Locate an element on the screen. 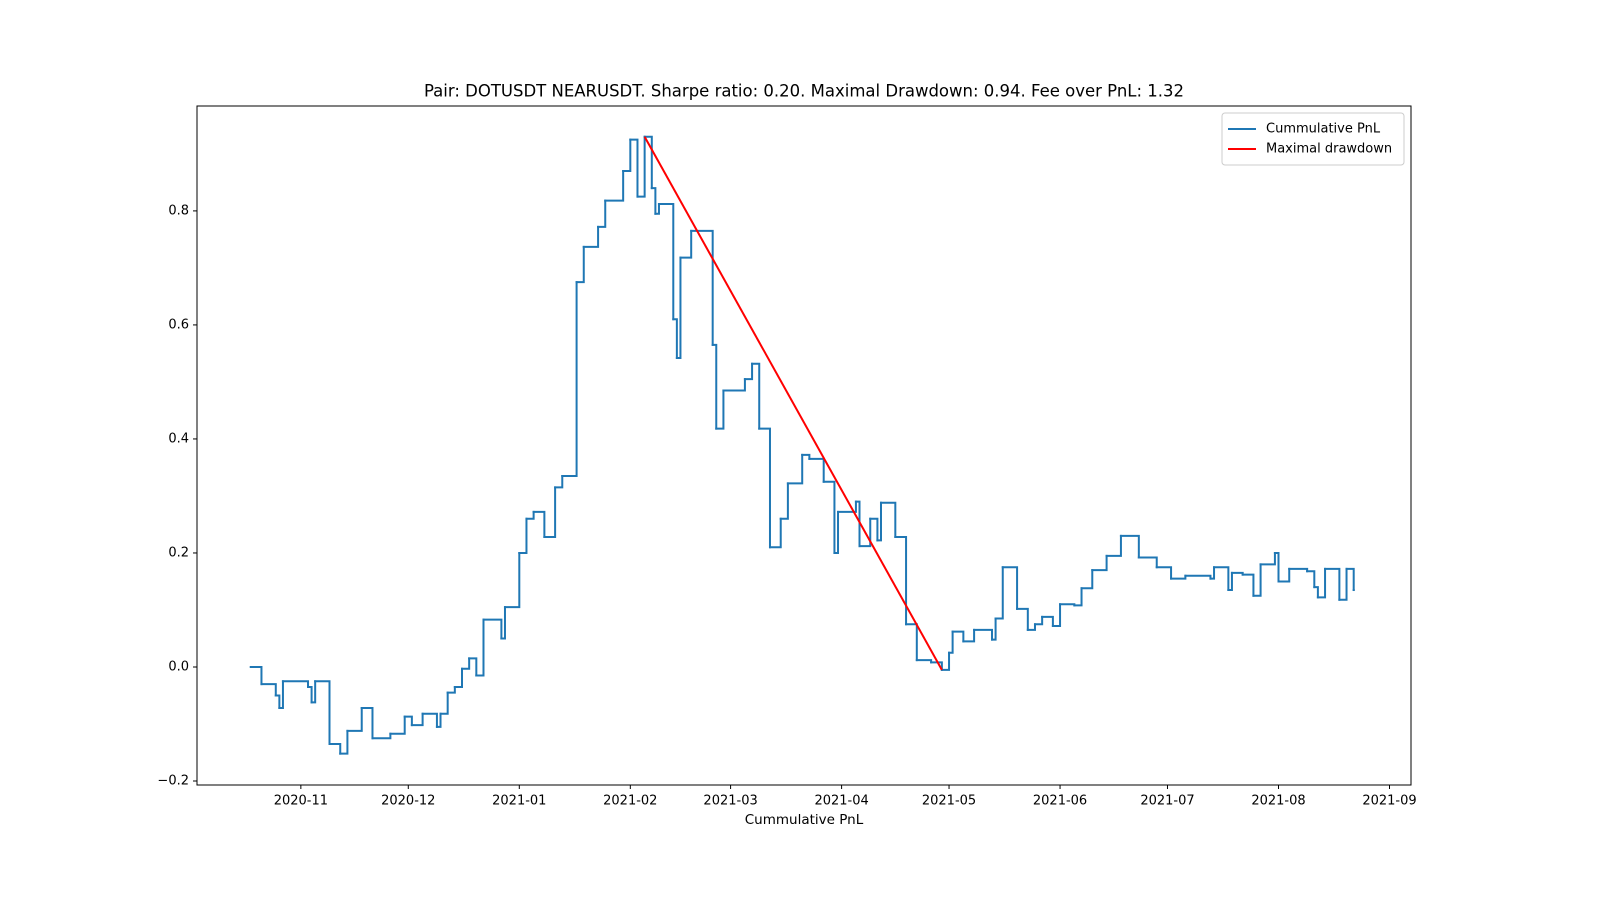 The width and height of the screenshot is (1600, 904). legend-label: Cummulative PnL is located at coordinates (1323, 129).